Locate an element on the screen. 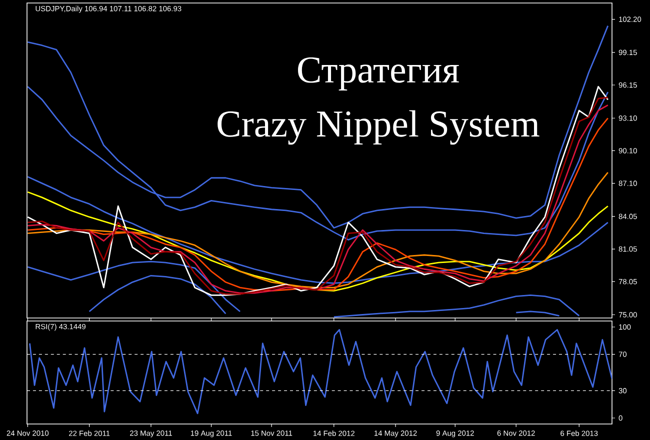 The image size is (650, 440). text: Crazy Nippel System is located at coordinates (379, 127).